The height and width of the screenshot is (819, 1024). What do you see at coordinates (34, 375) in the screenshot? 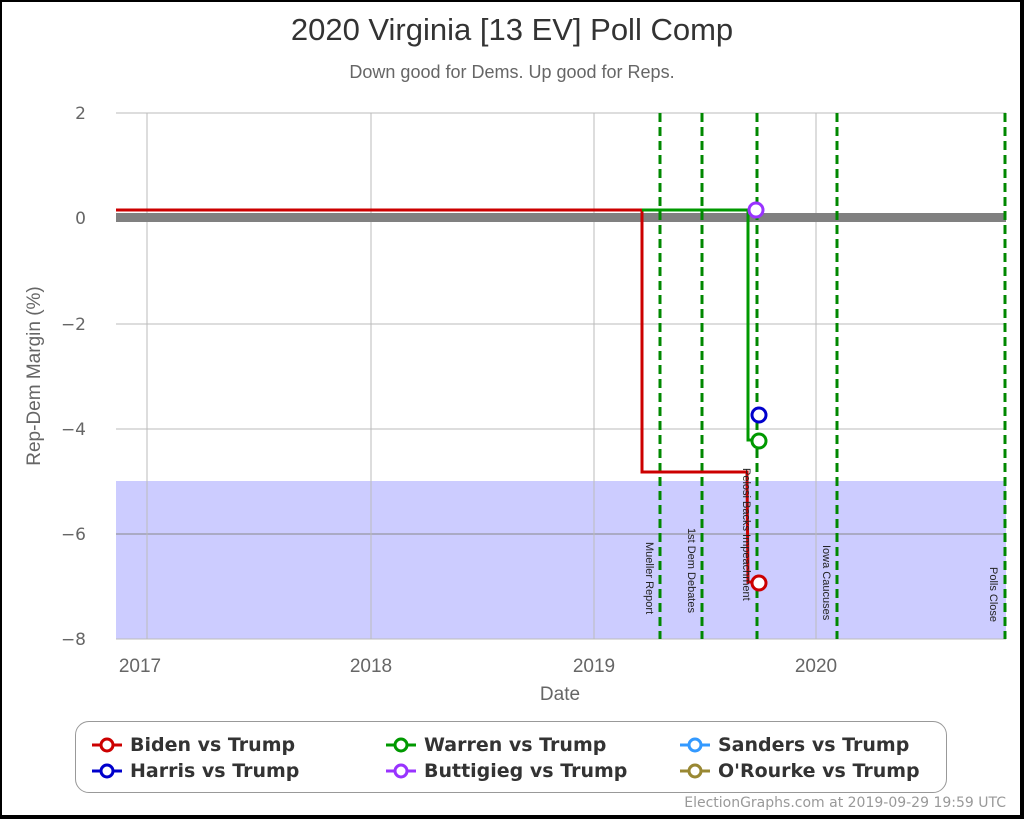
I see `y-axis-label: Rep-Dem Margin (%)` at bounding box center [34, 375].